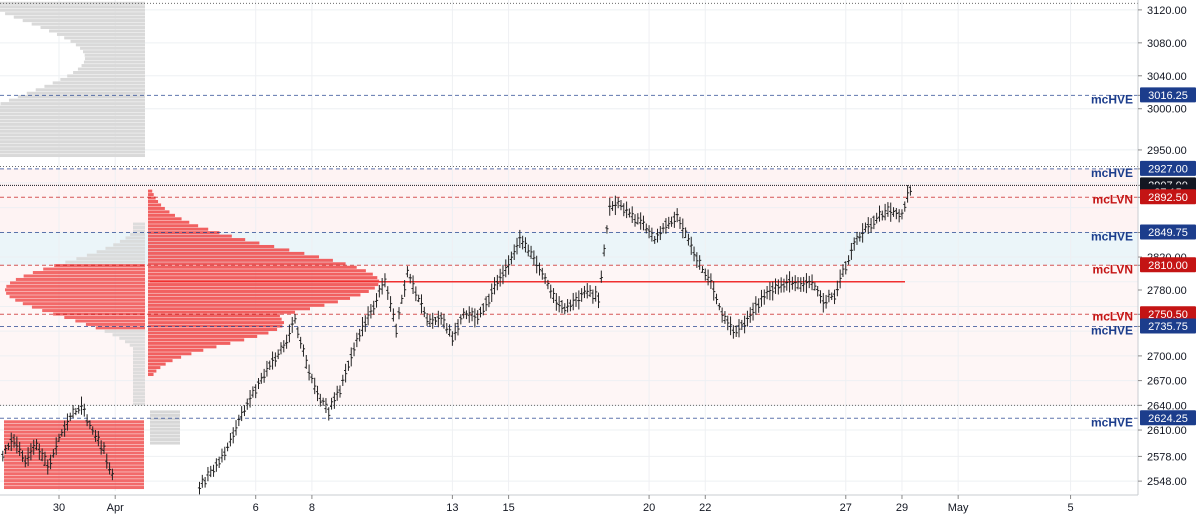 The width and height of the screenshot is (1200, 521). I want to click on time-tick-label: 29, so click(902, 508).